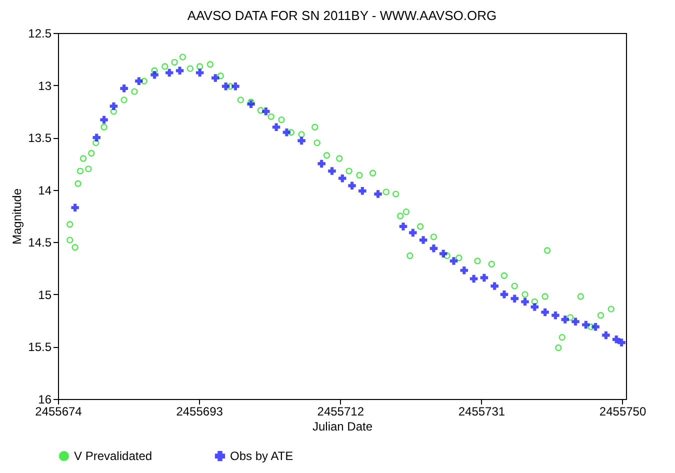 The width and height of the screenshot is (675, 473). What do you see at coordinates (40, 33) in the screenshot?
I see `y-tick-label: 12.5` at bounding box center [40, 33].